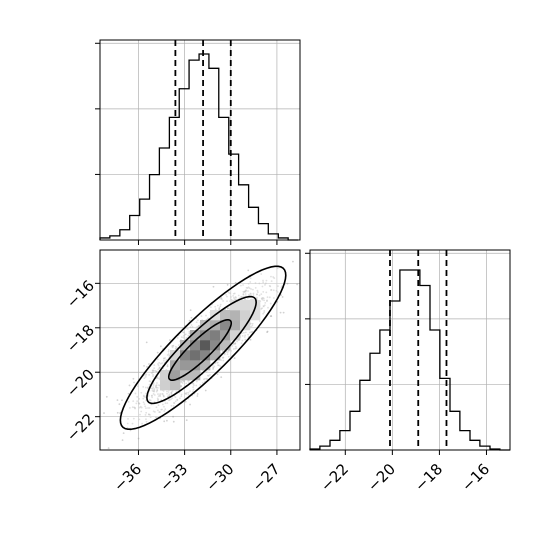  Describe the element at coordinates (273, 298) in the screenshot. I see `joint-point-2076` at that location.